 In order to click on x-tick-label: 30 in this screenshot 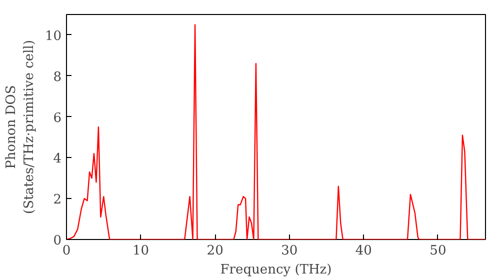, I will do `click(289, 251)`.